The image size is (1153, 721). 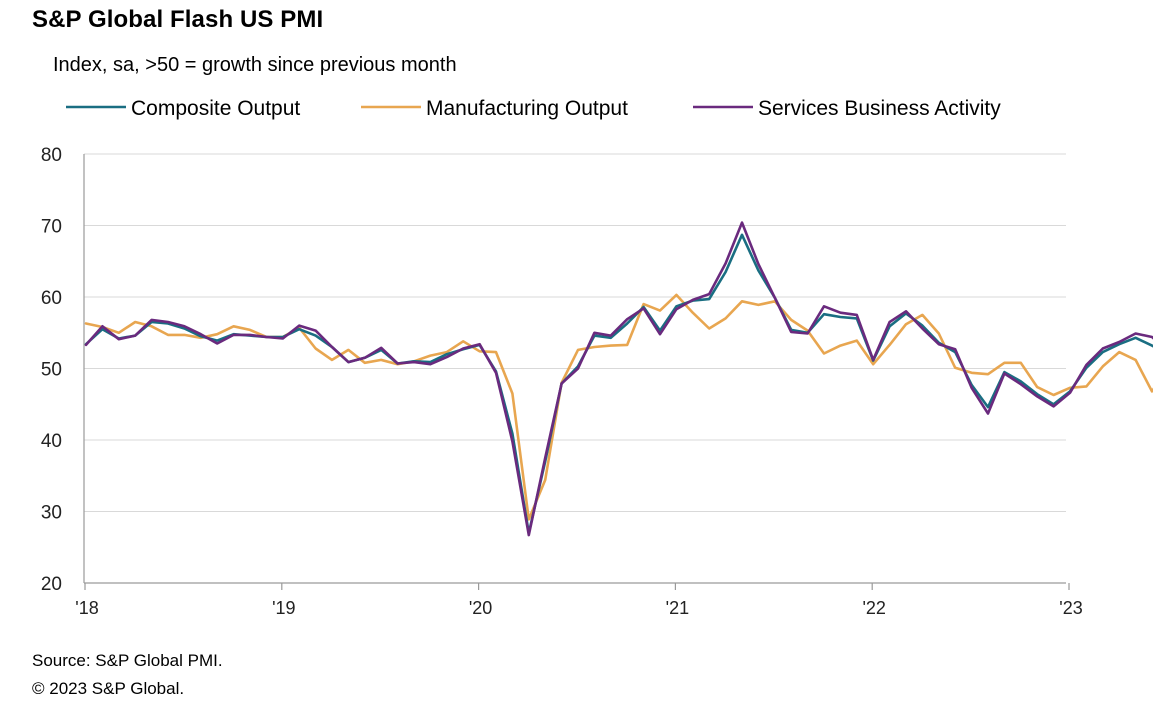 I want to click on y-tick-label-80: 80, so click(x=51, y=155).